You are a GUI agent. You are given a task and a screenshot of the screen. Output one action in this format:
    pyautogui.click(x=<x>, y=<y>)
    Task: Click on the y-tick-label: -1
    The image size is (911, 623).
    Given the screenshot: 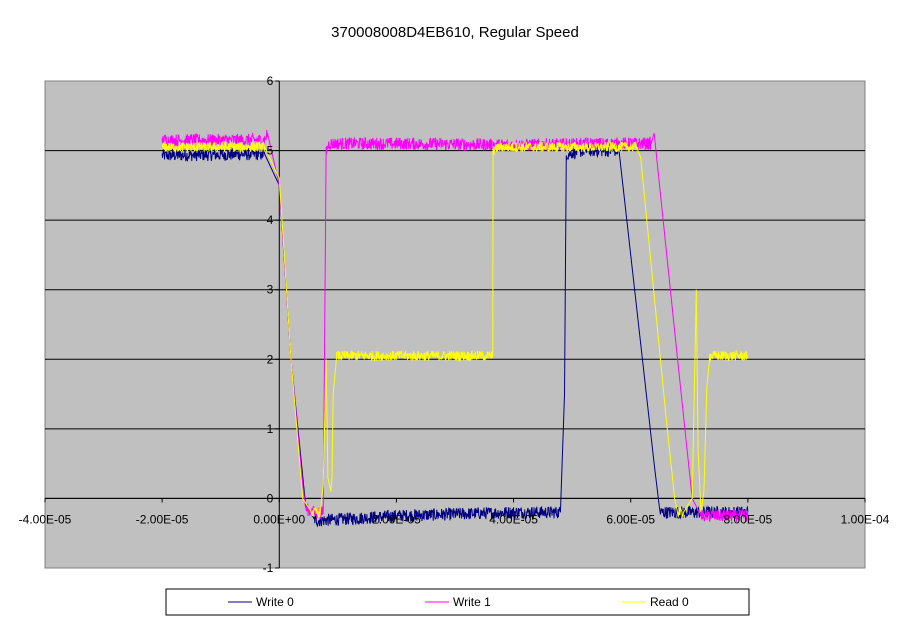 What is the action you would take?
    pyautogui.click(x=268, y=568)
    